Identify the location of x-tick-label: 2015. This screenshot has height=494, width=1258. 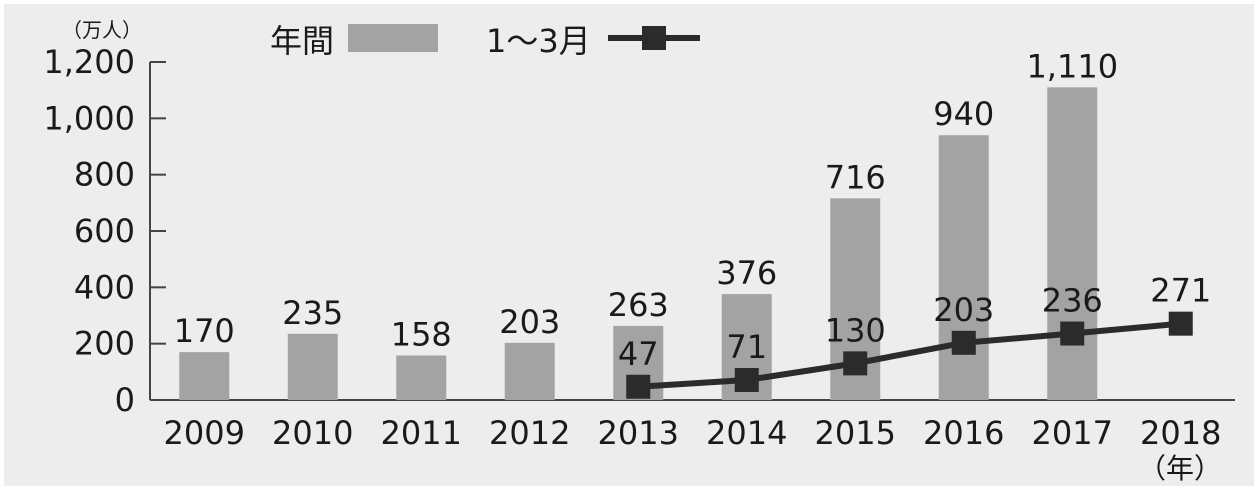
(855, 433).